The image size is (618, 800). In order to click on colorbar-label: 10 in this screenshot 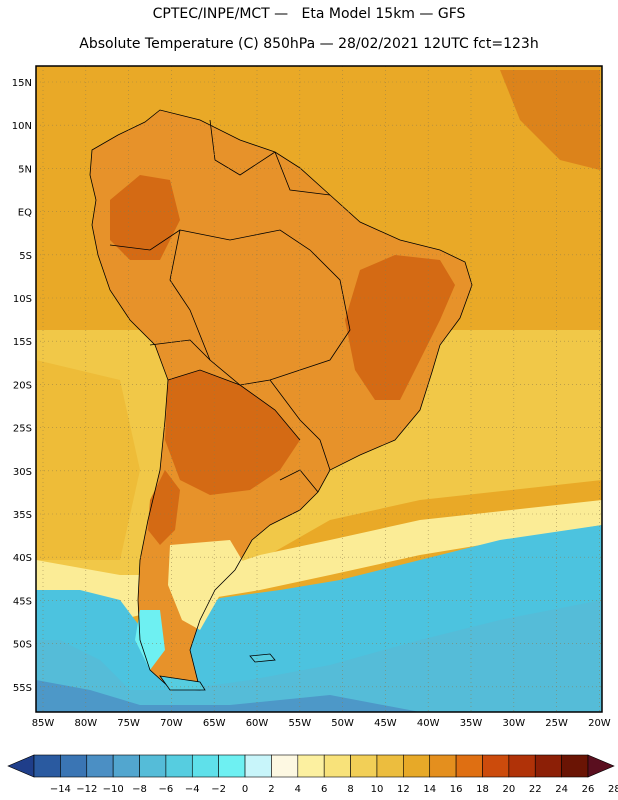, I will do `click(377, 789)`.